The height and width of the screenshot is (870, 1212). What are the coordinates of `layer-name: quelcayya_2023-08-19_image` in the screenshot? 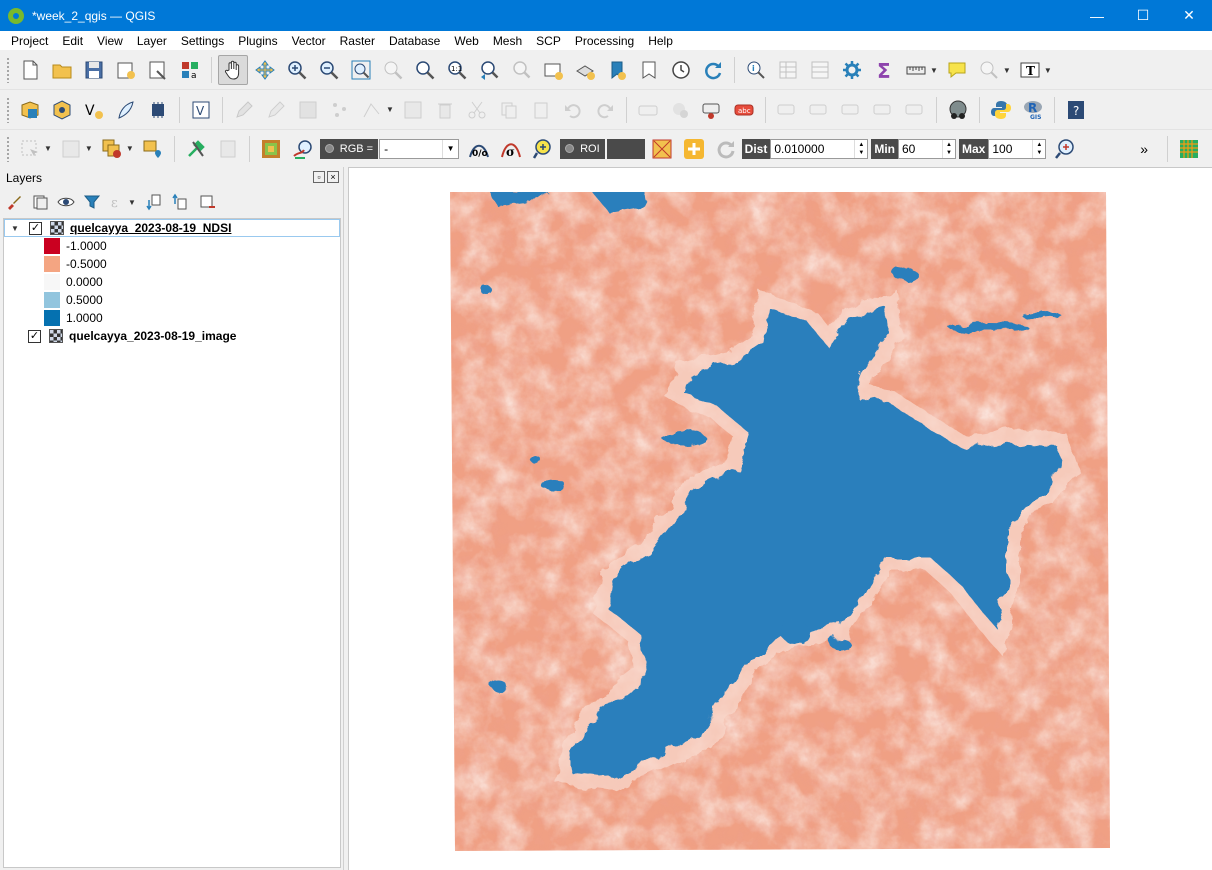 It's located at (153, 336).